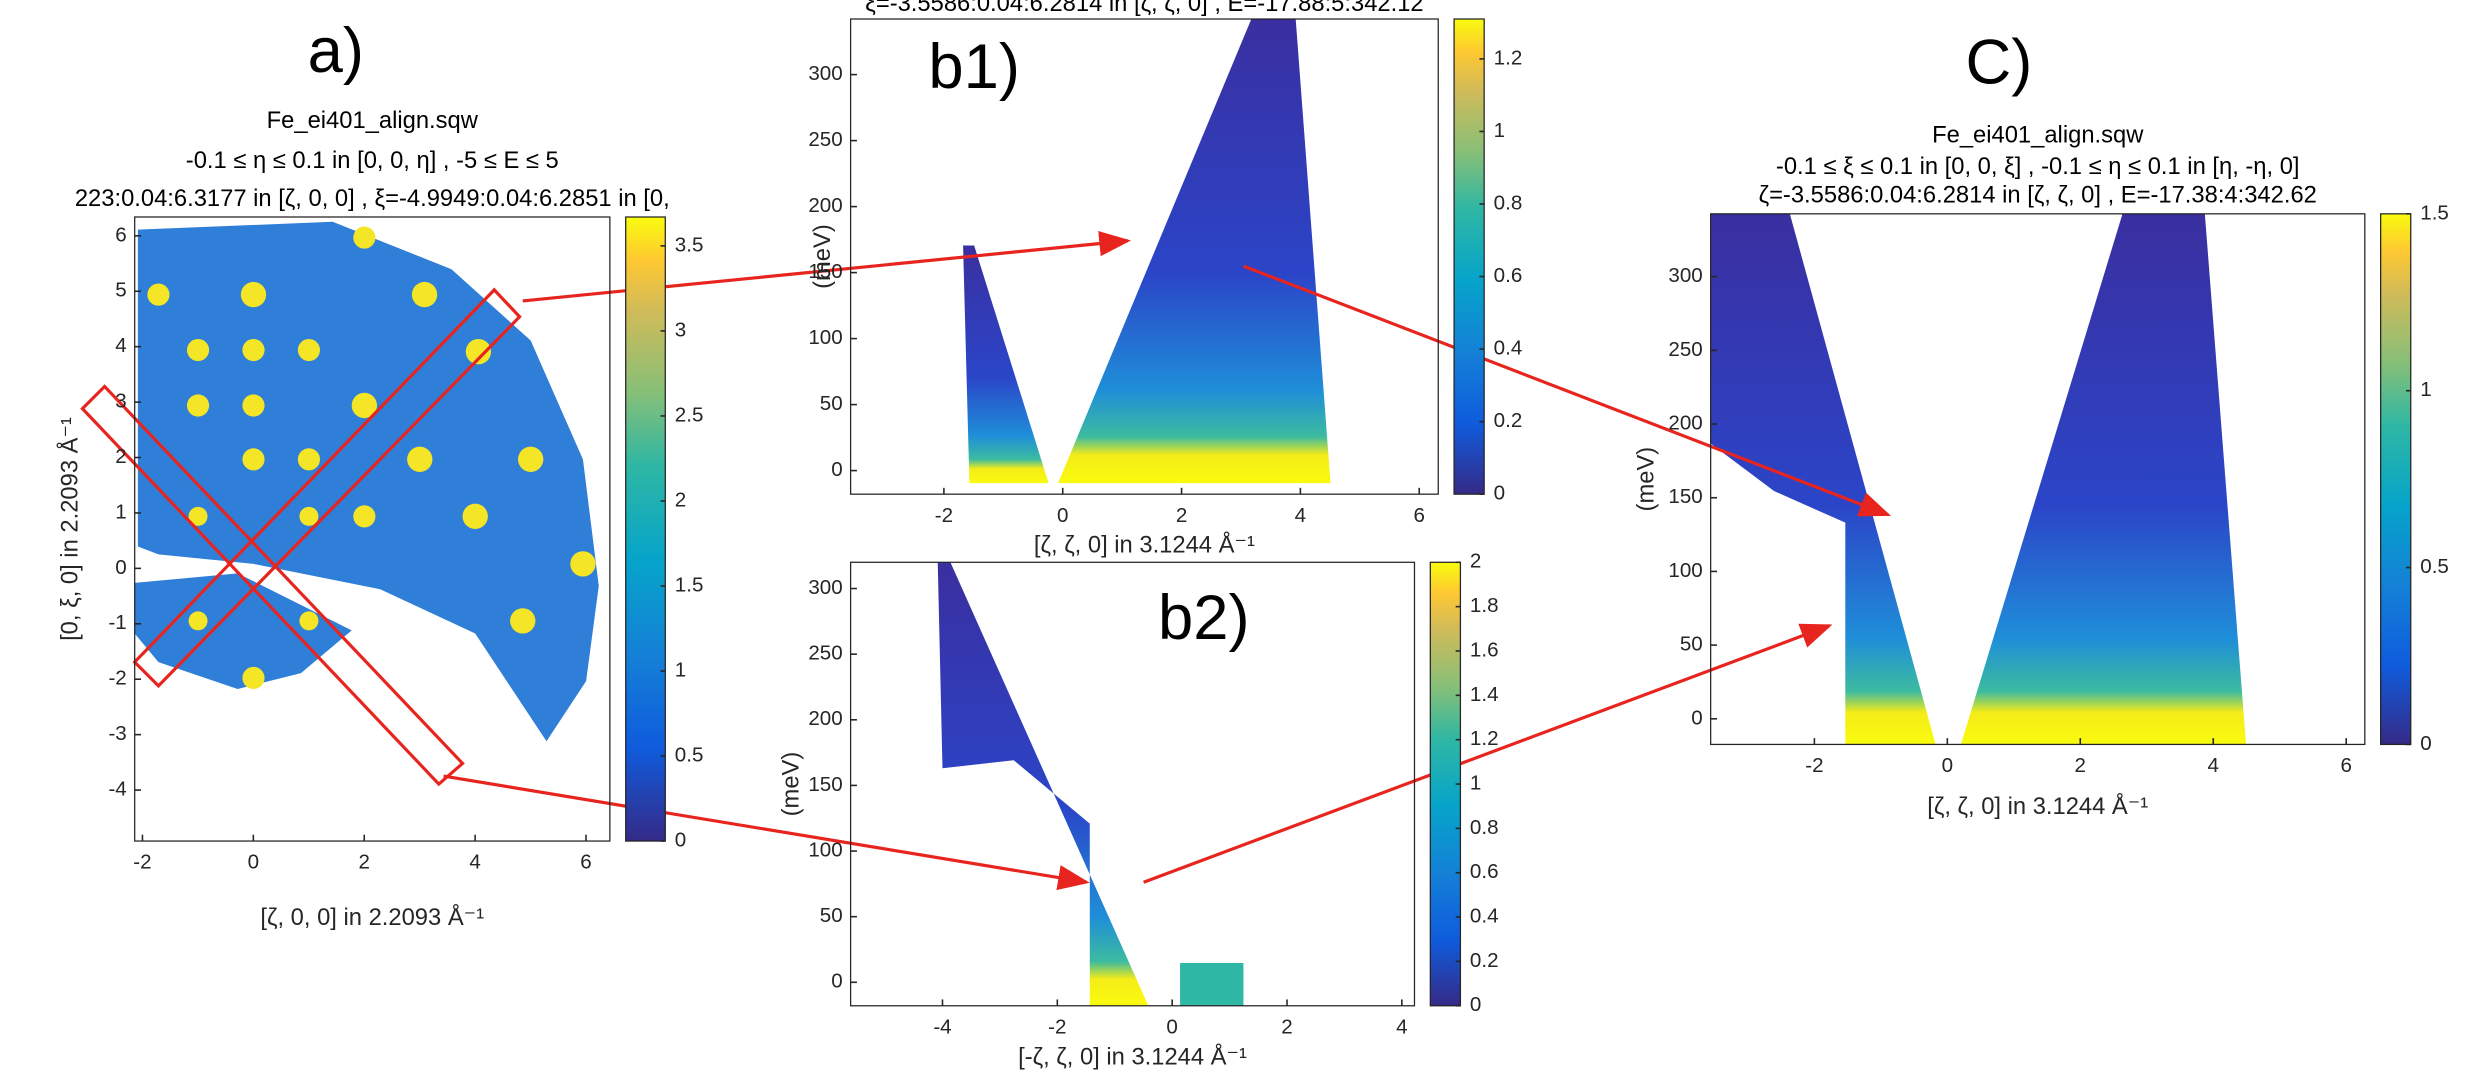  Describe the element at coordinates (831, 403) in the screenshot. I see `y-tick-label: 50` at that location.